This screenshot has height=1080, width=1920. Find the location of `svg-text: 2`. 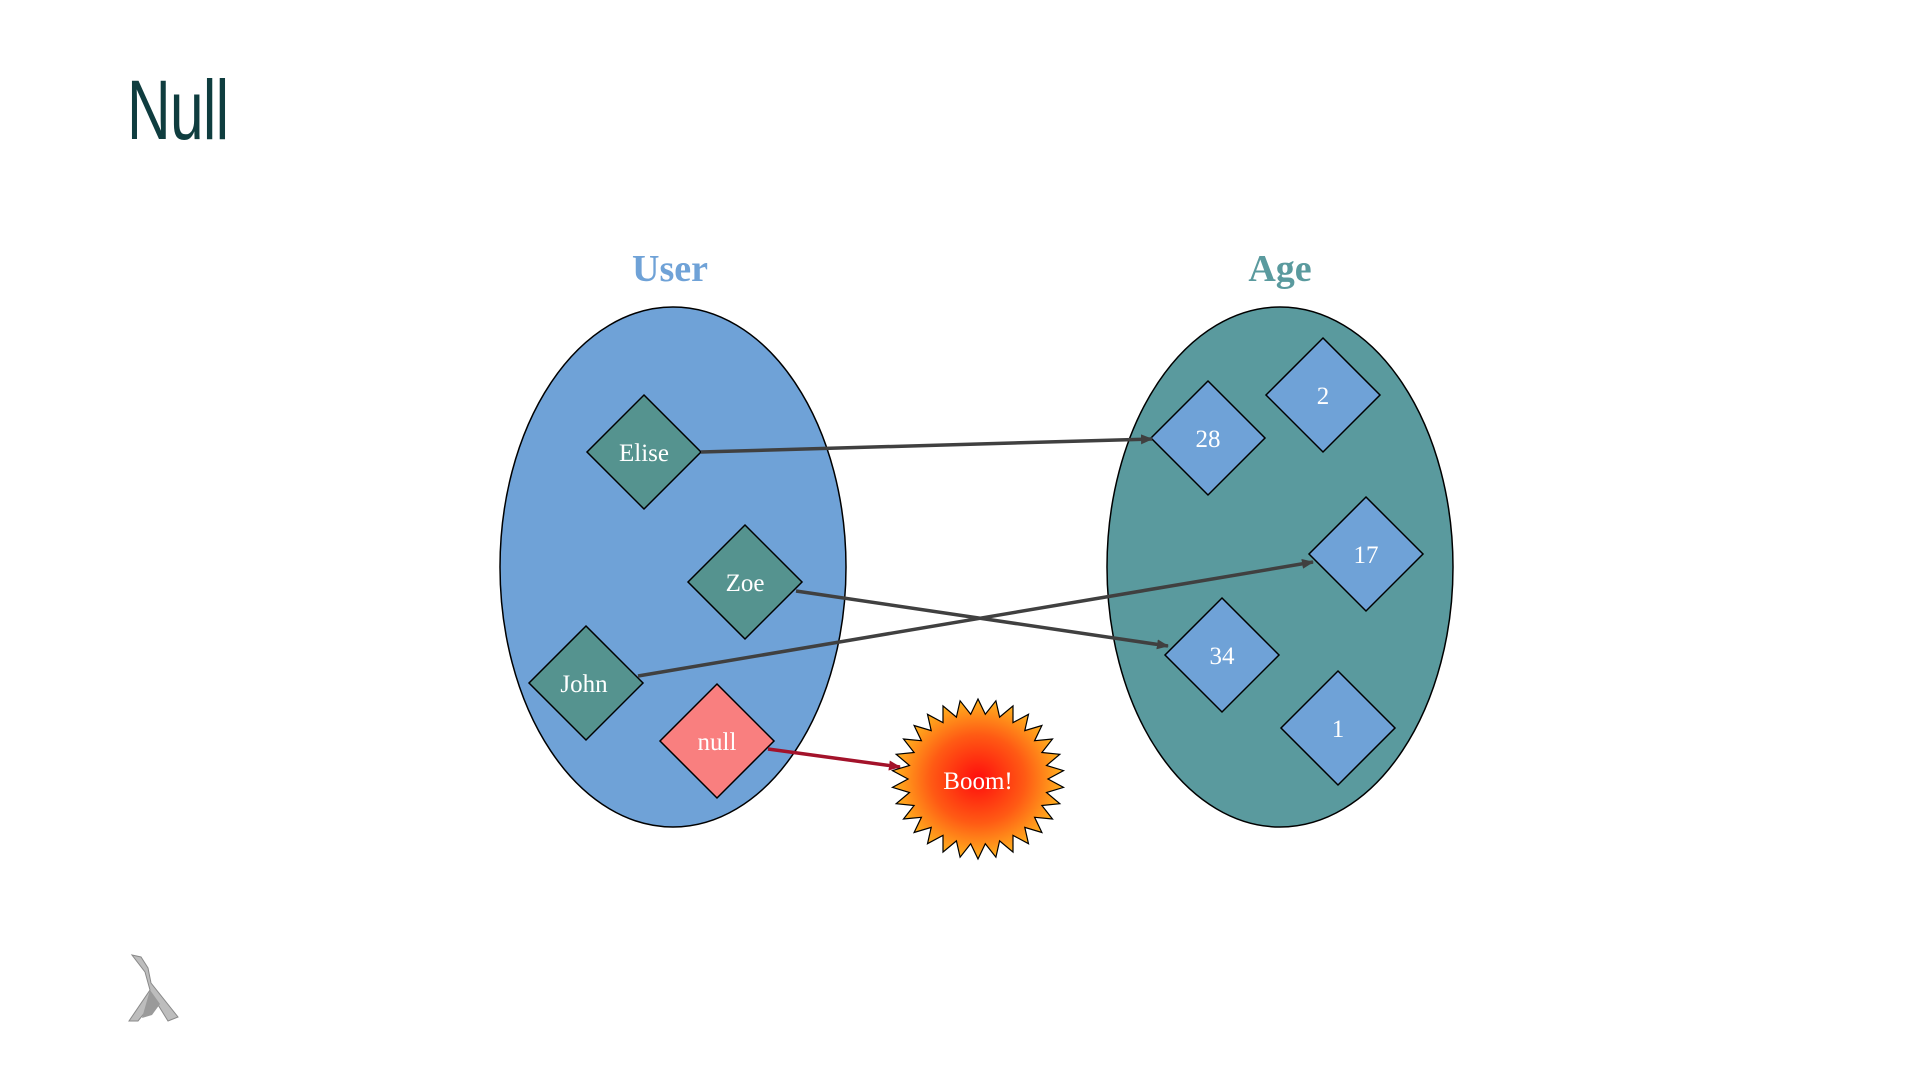

svg-text: 2 is located at coordinates (1323, 396).